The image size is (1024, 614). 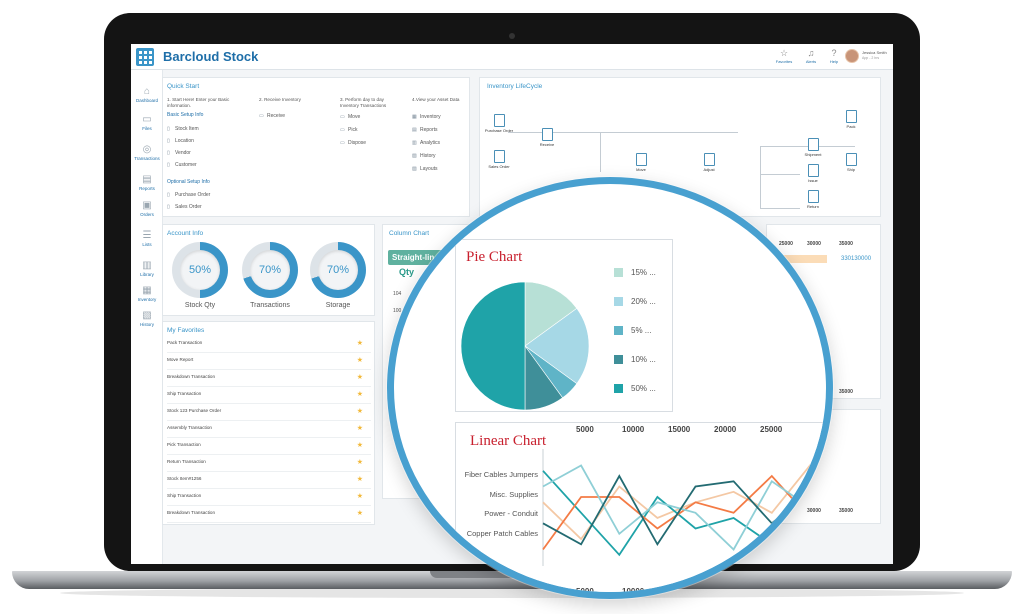 I want to click on badge-label: Straight-lin, so click(x=413, y=257).